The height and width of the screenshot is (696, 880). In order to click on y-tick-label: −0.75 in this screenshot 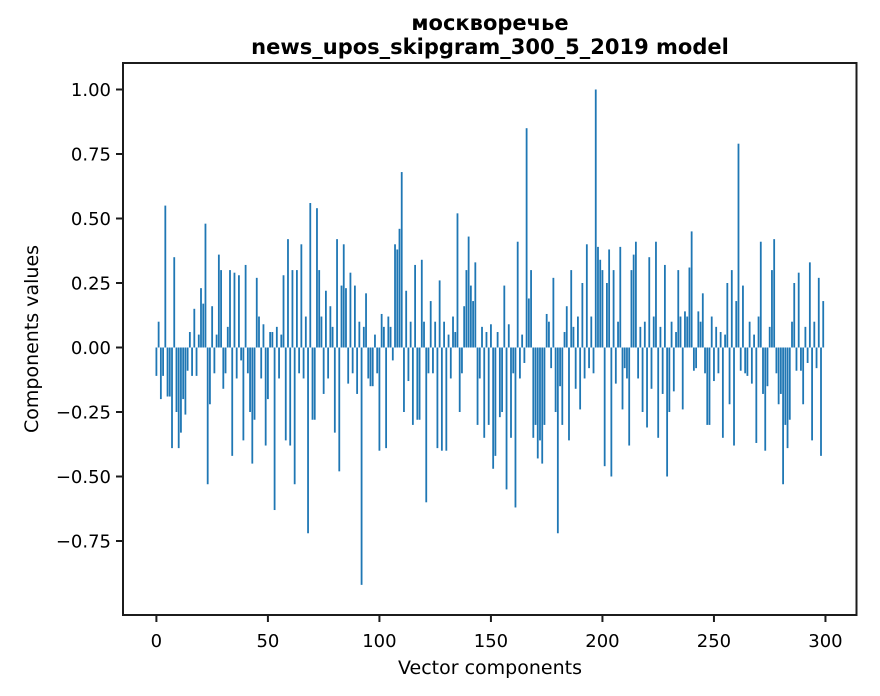, I will do `click(83, 542)`.